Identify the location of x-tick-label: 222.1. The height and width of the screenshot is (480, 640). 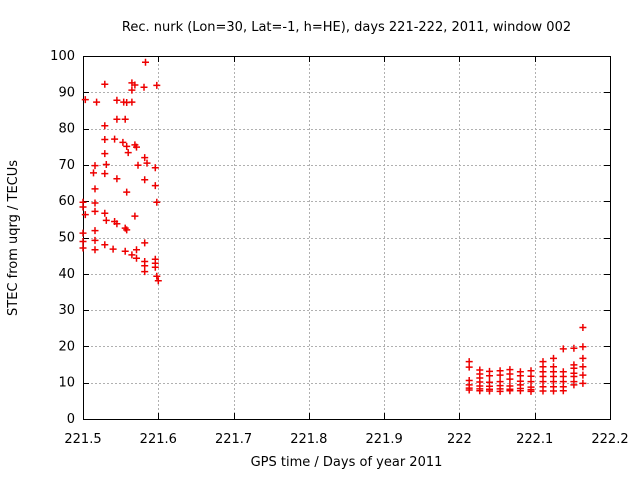
(534, 439).